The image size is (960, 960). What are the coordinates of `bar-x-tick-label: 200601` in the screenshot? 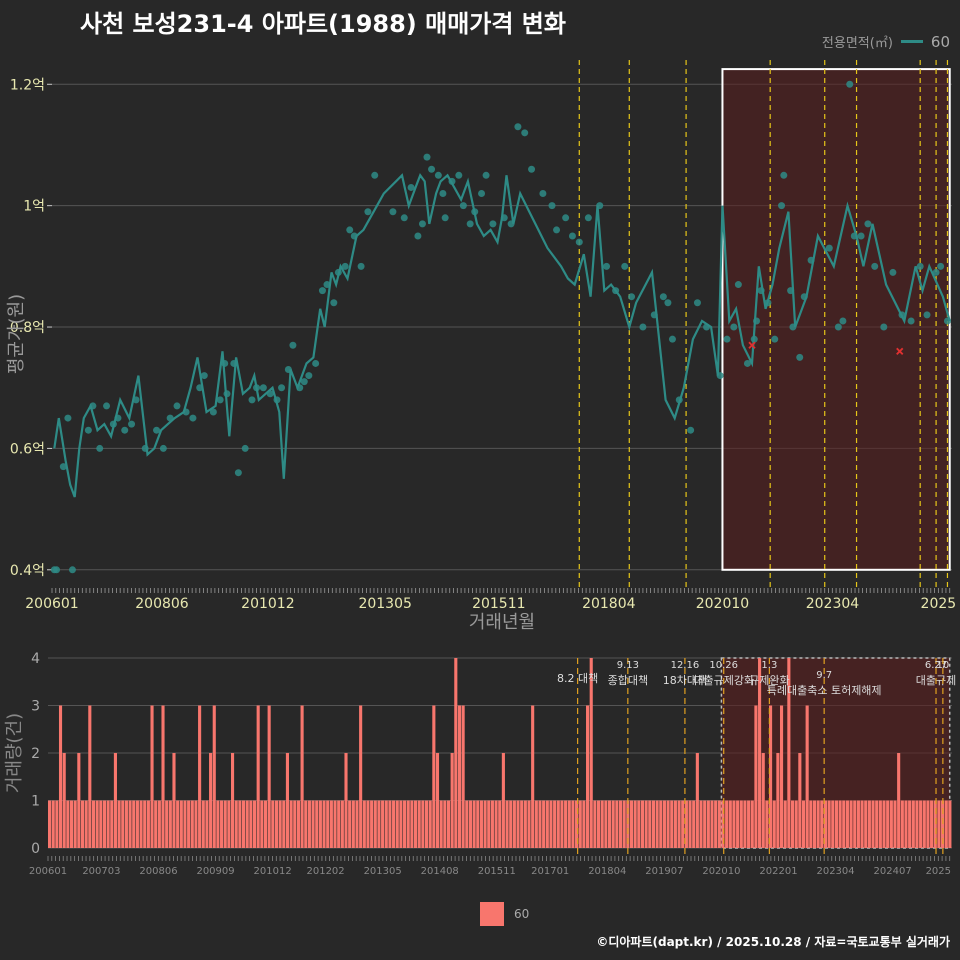 It's located at (48, 871).